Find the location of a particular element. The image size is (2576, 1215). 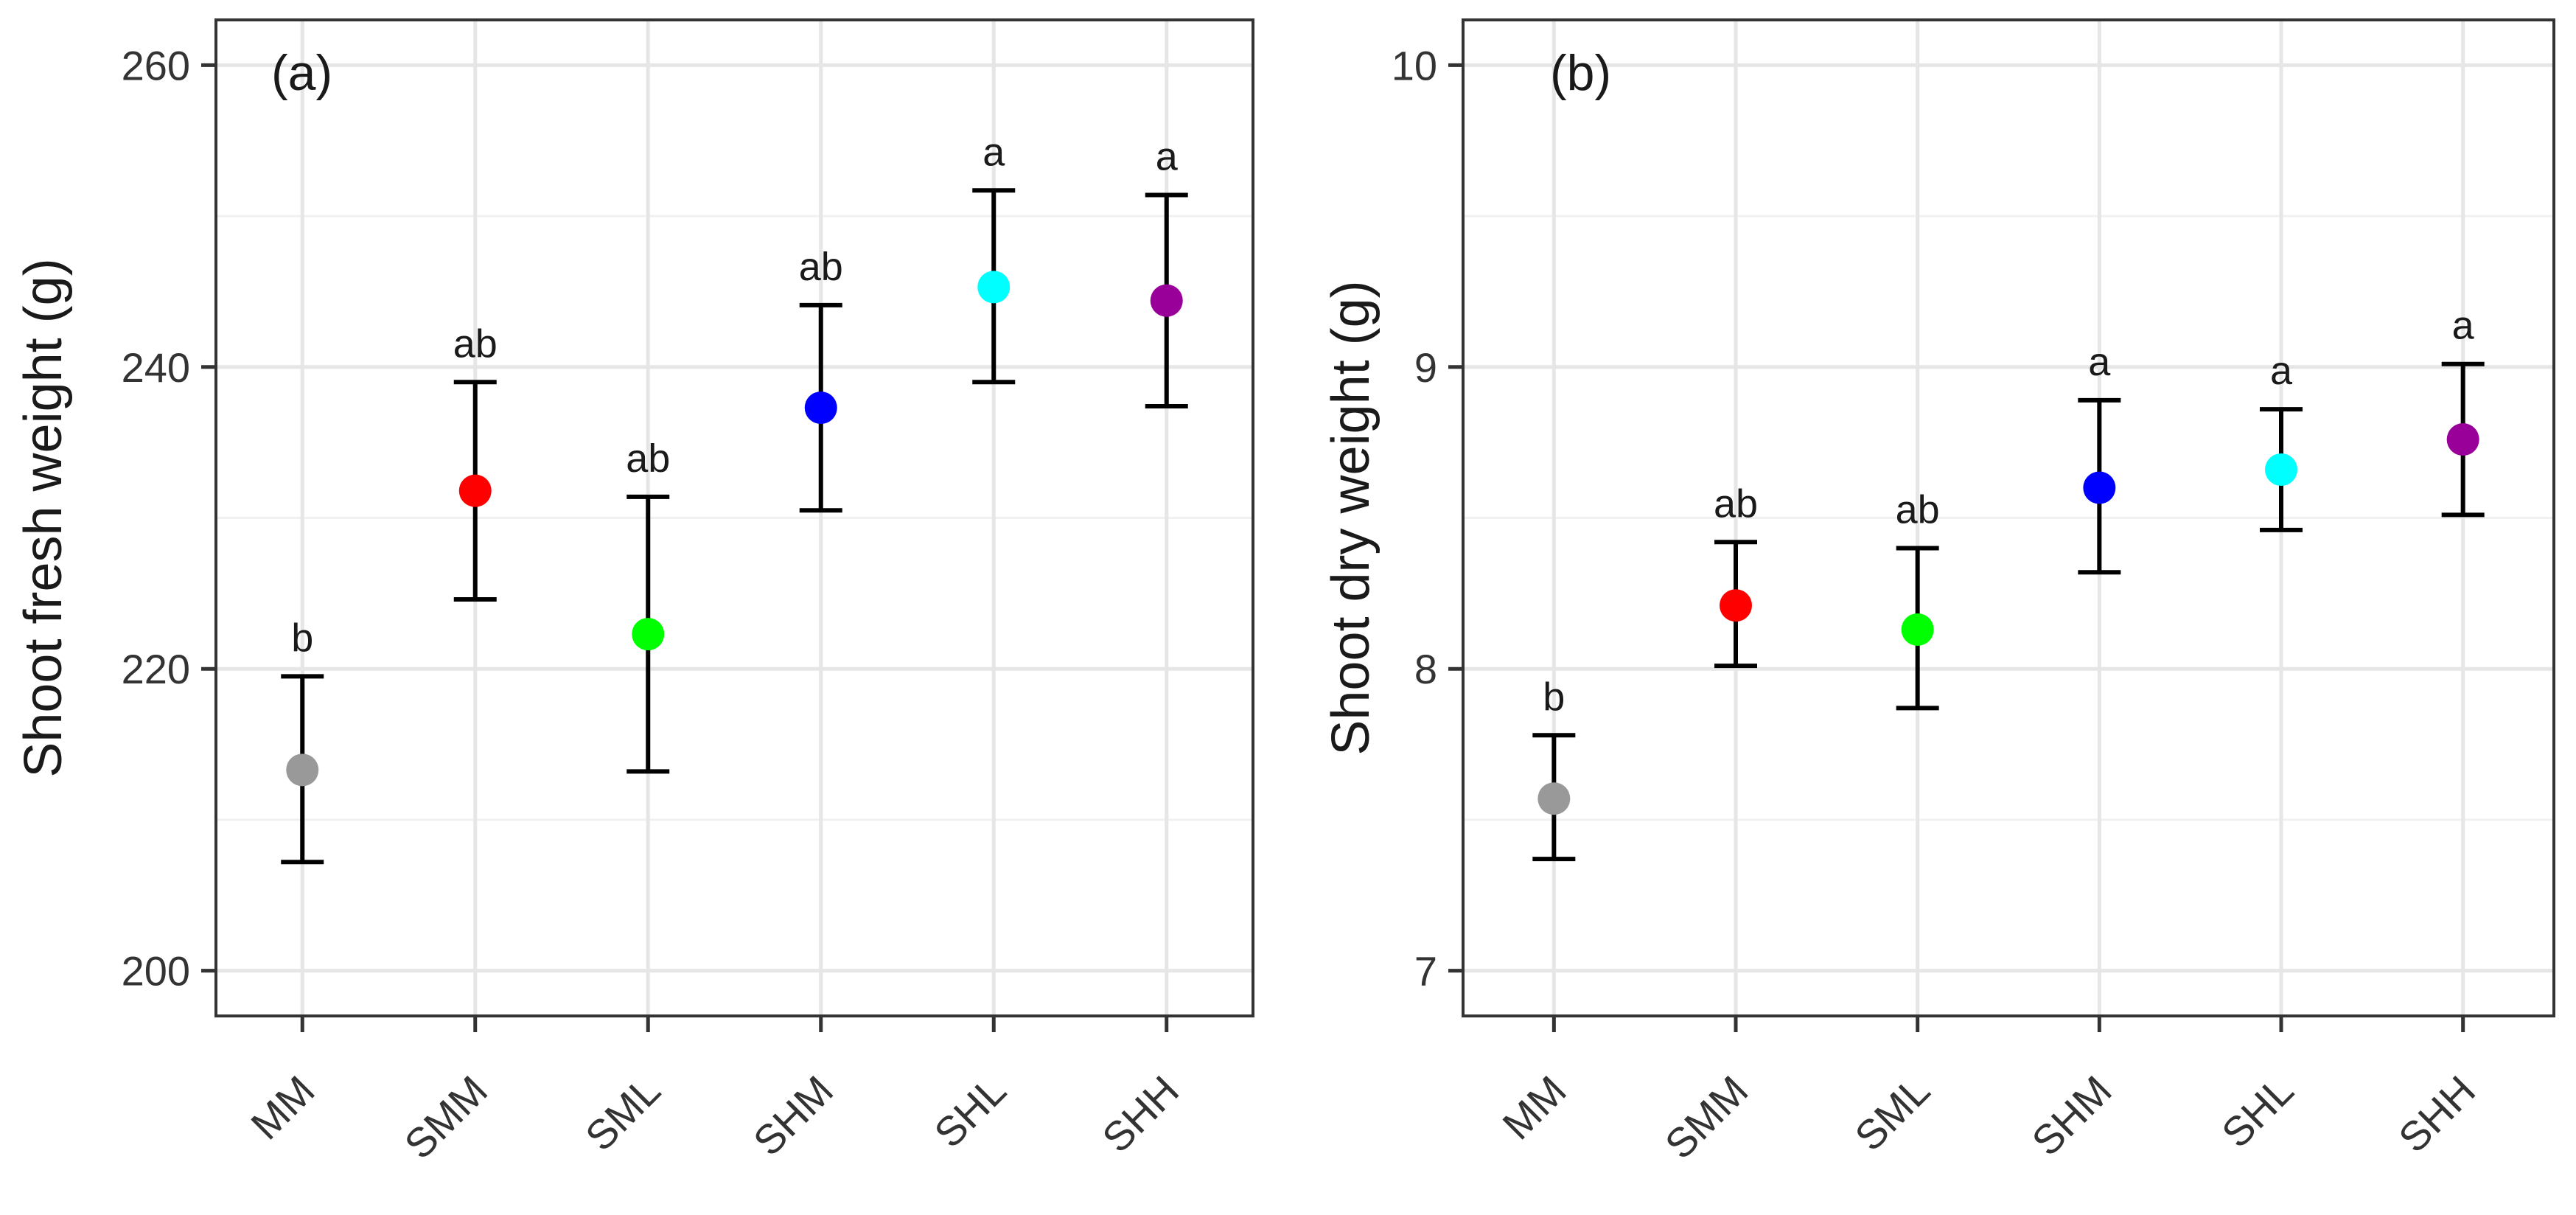

y-tick-label: 220 is located at coordinates (156, 669).